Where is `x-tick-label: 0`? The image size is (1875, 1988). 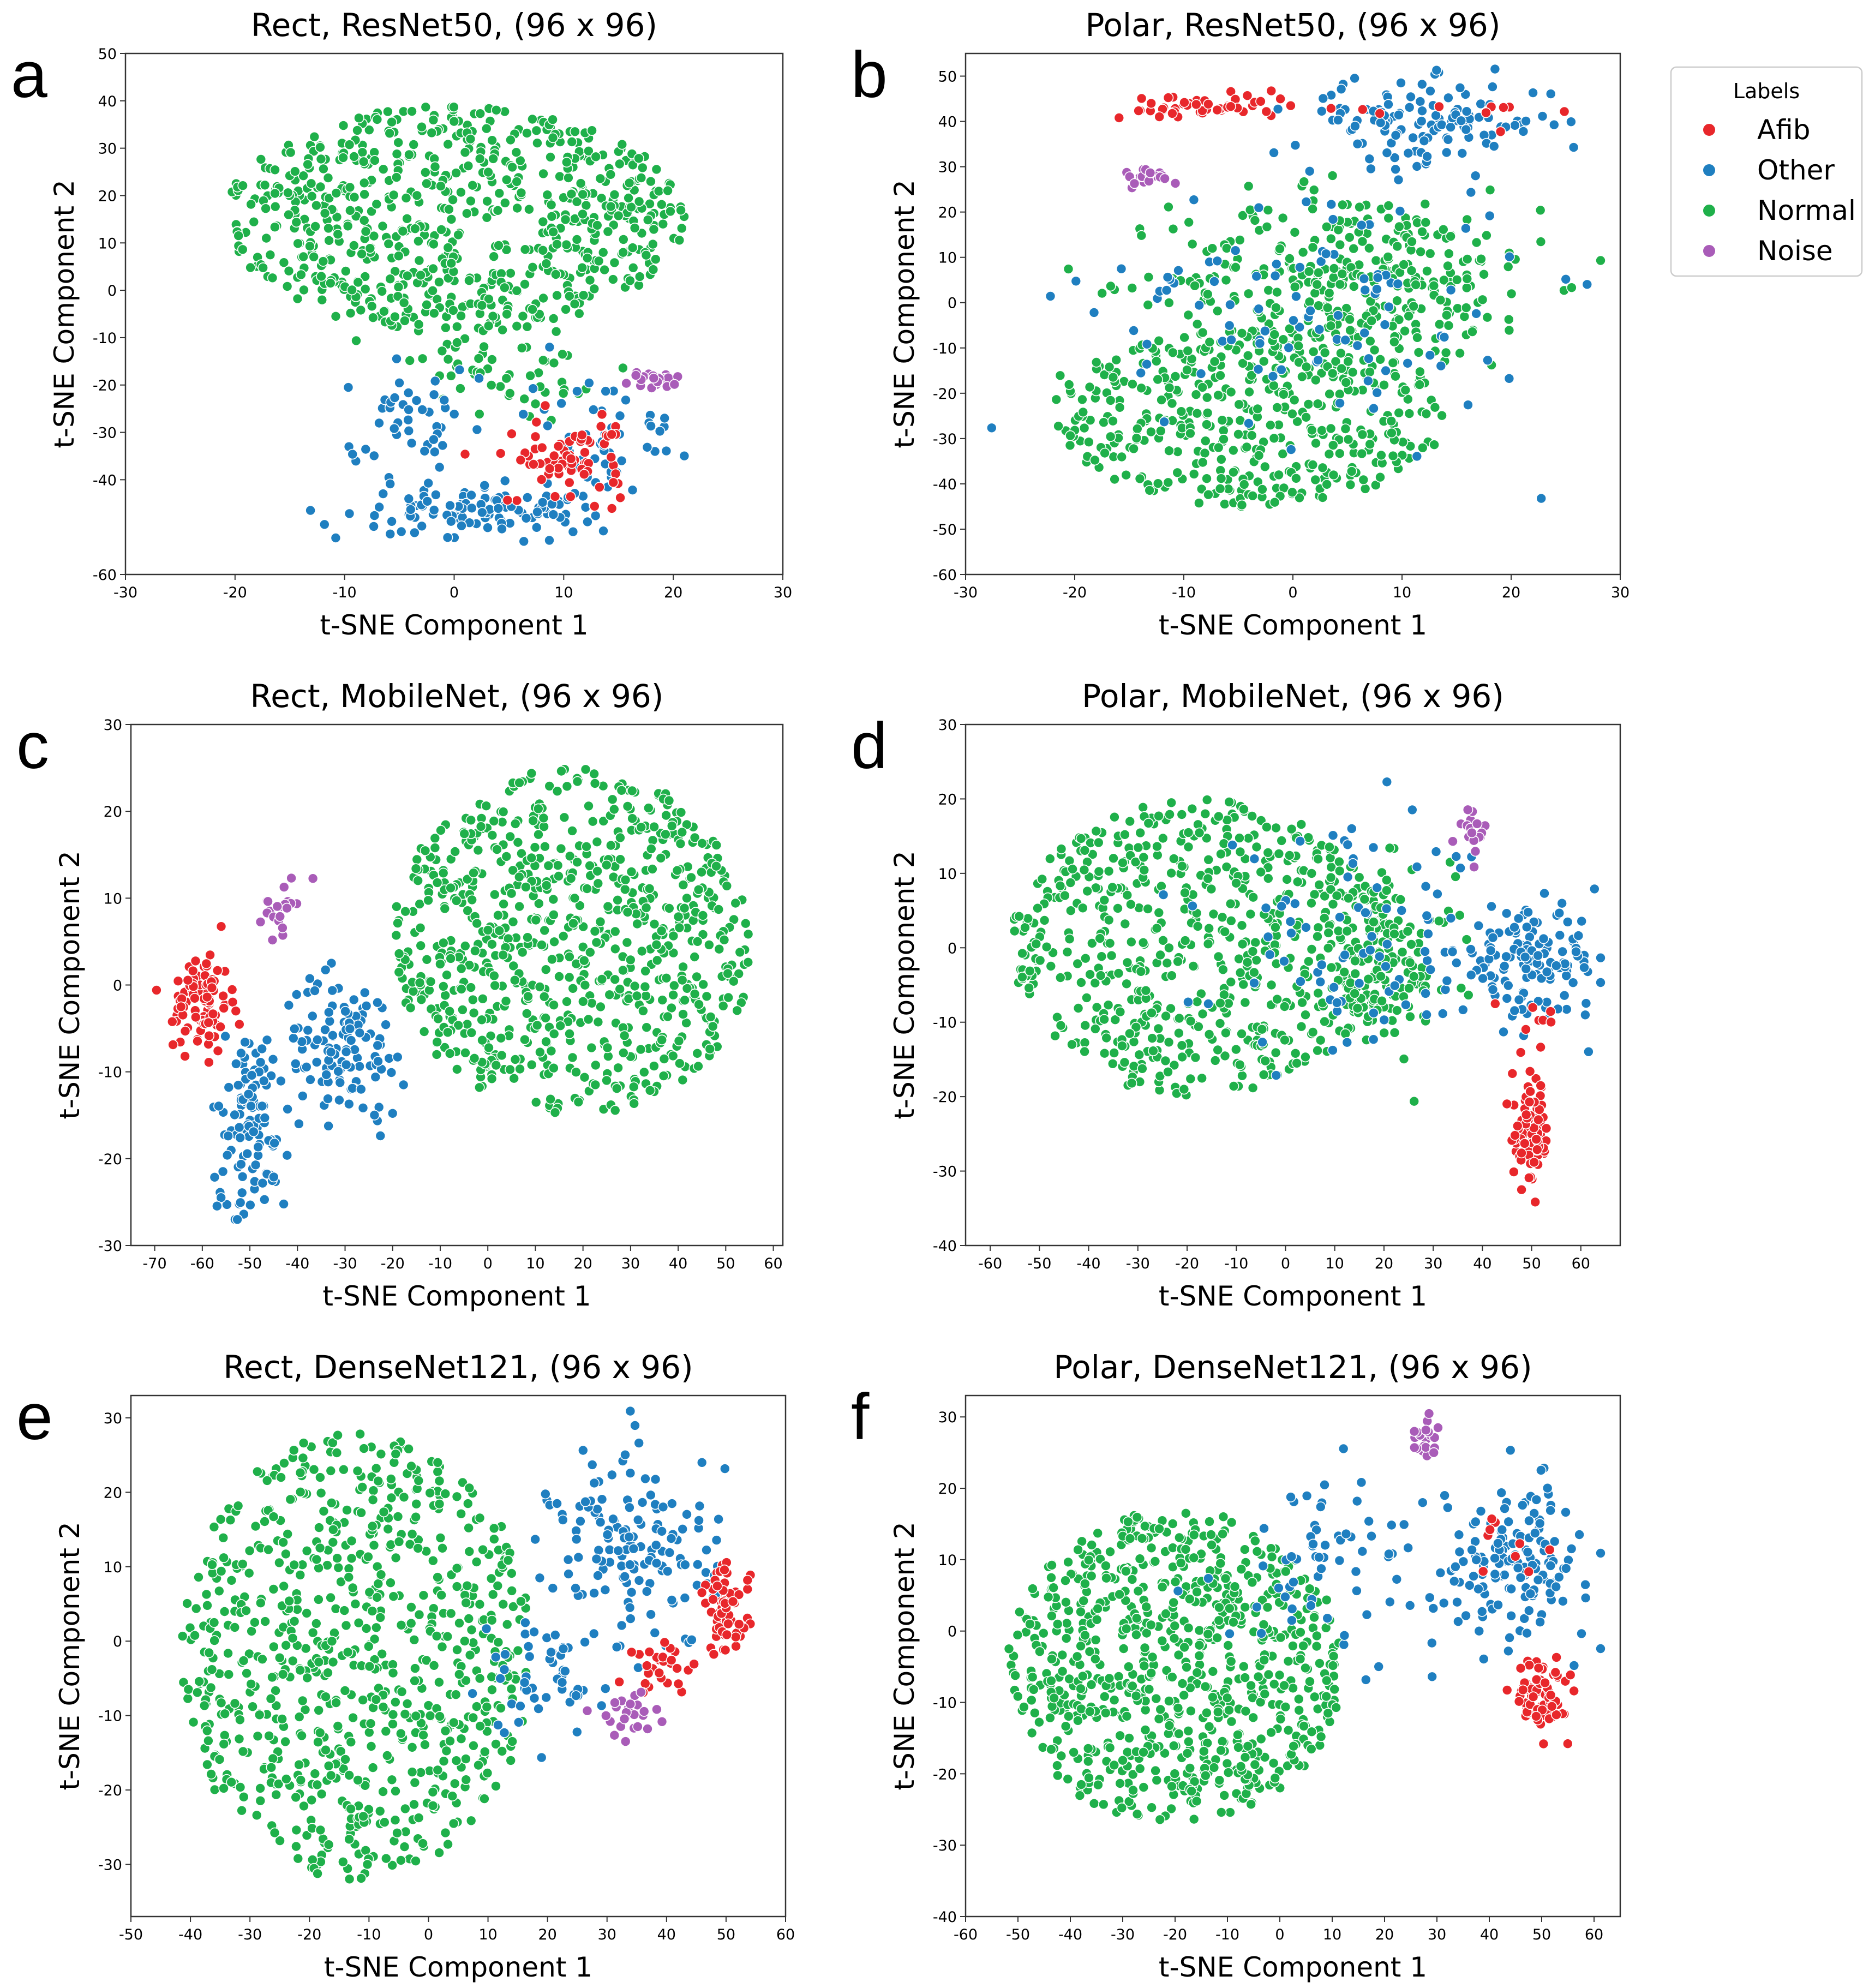
x-tick-label: 0 is located at coordinates (1292, 592).